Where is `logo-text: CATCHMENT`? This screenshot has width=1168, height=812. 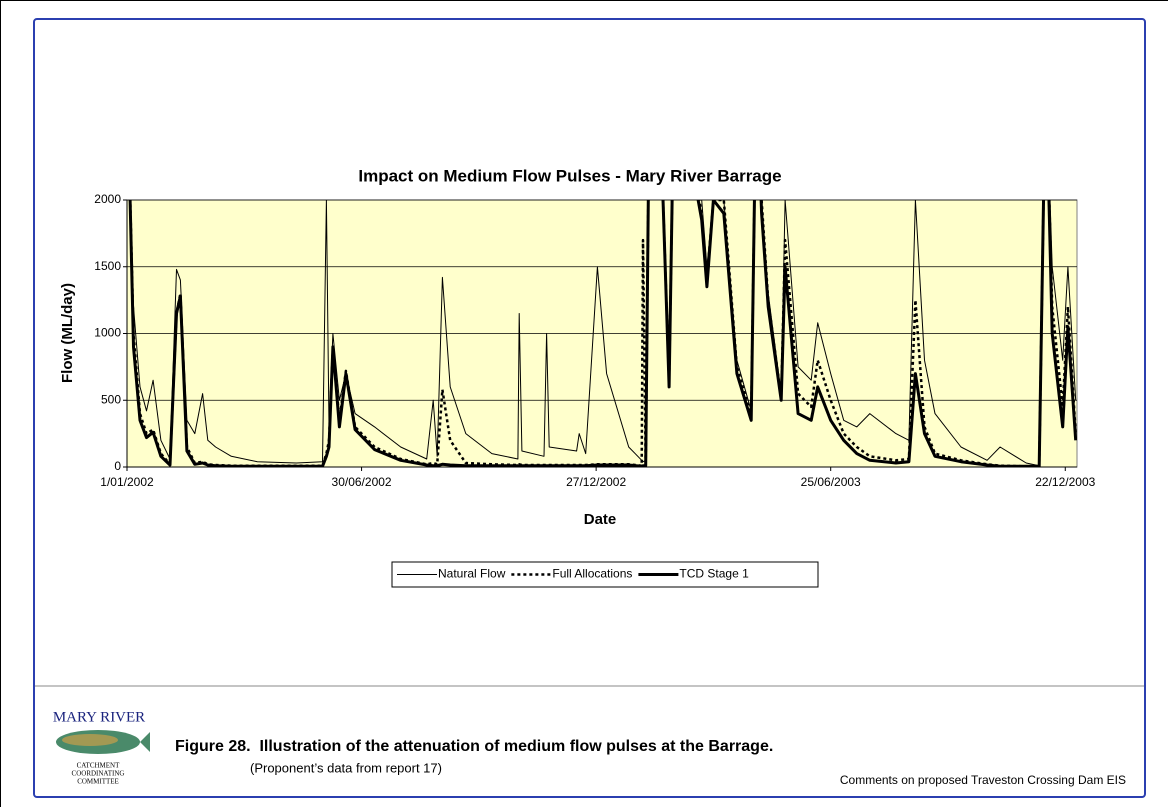 logo-text: CATCHMENT is located at coordinates (99, 766).